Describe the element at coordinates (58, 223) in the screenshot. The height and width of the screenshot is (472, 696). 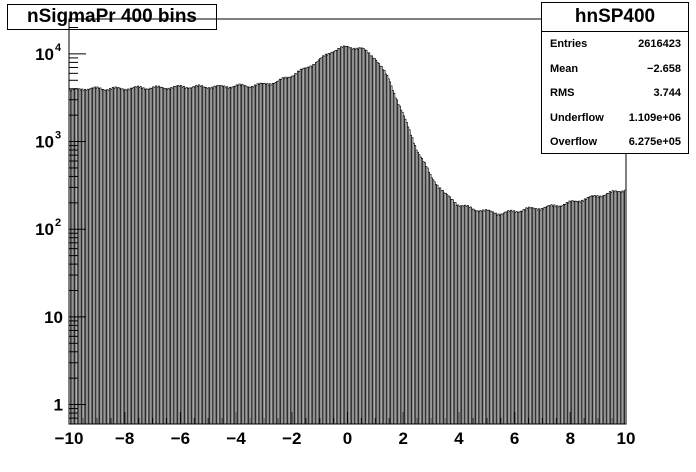
I see `y-tick-exponent: 2` at that location.